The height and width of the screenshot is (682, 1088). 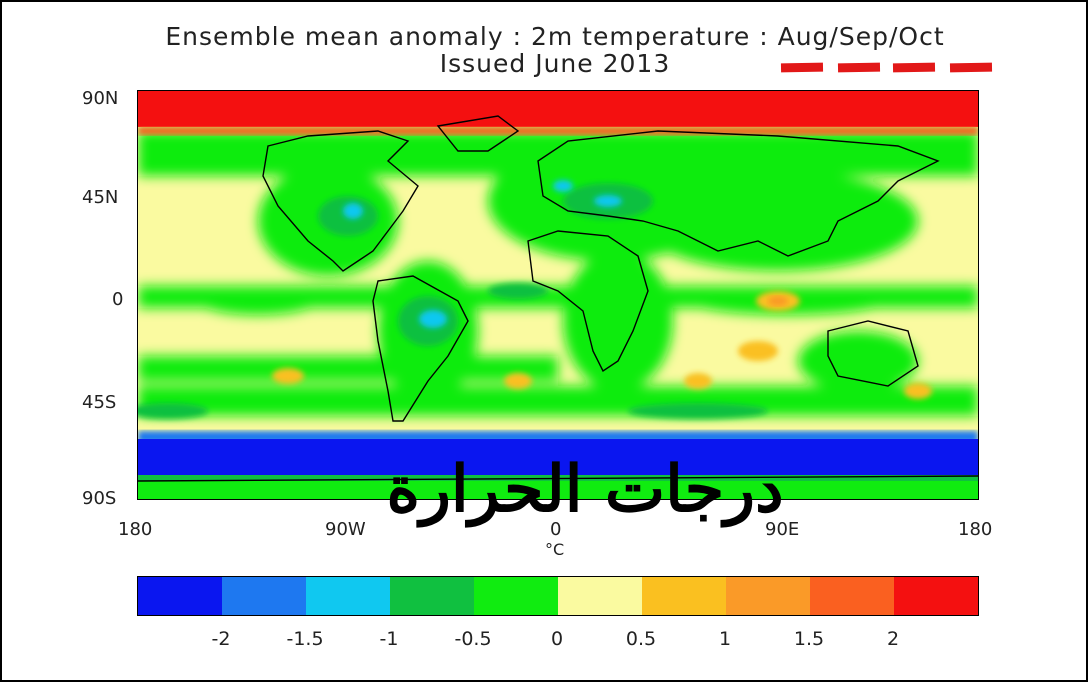 What do you see at coordinates (893, 639) in the screenshot?
I see `colorbar-label: 2` at bounding box center [893, 639].